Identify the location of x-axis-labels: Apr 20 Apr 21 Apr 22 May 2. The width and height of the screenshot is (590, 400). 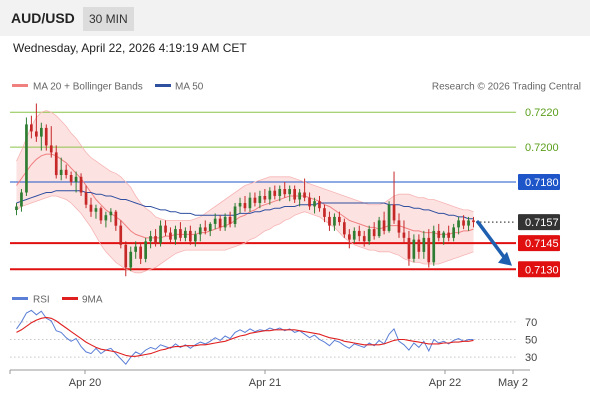
(268, 379).